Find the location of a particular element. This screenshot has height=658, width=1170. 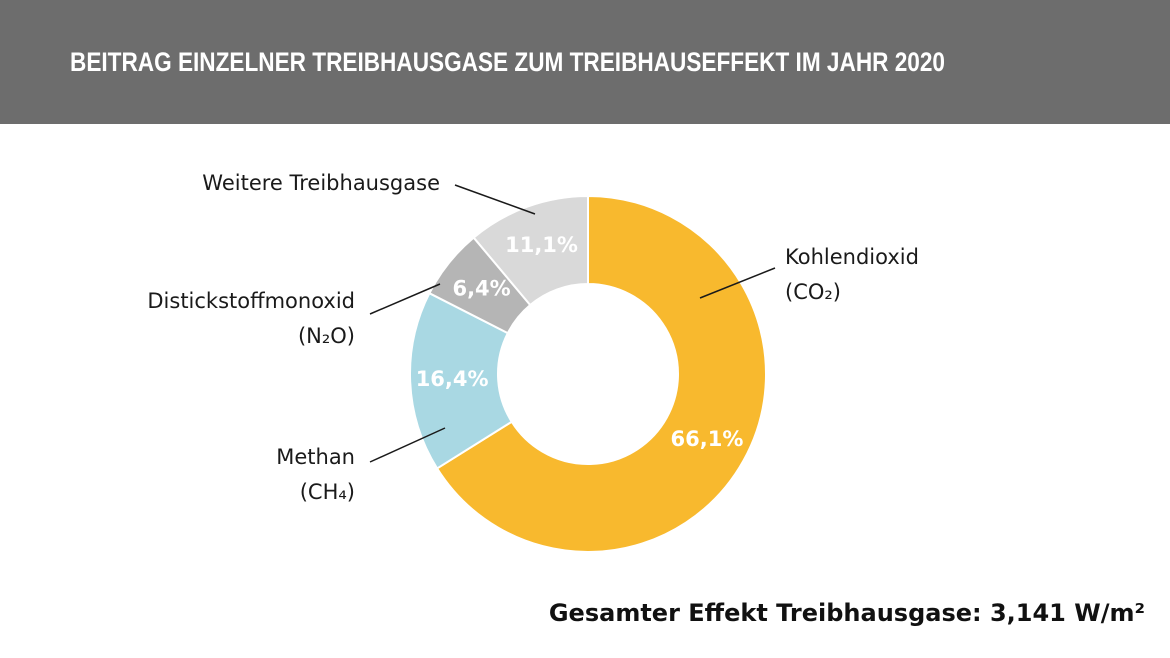

category-label: Methan is located at coordinates (315, 457).